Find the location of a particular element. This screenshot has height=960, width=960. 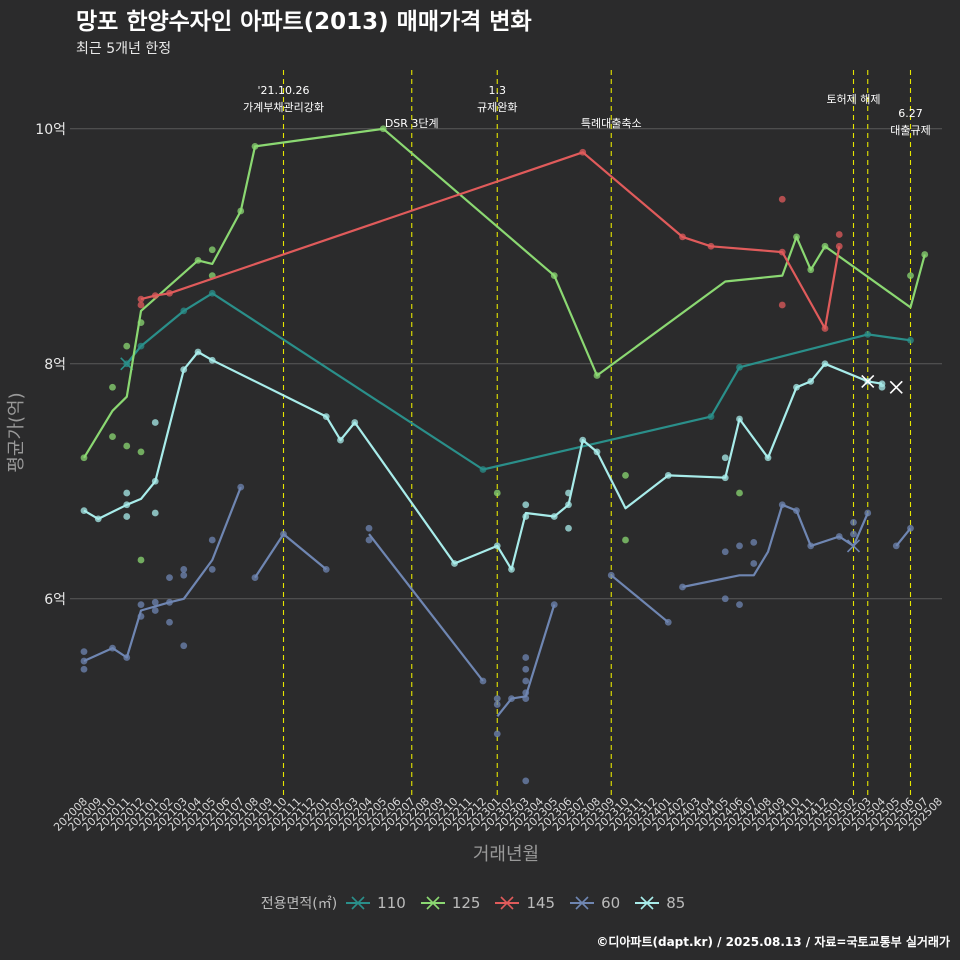

legend-items: 110 125 145 60 85 is located at coordinates (522, 903).